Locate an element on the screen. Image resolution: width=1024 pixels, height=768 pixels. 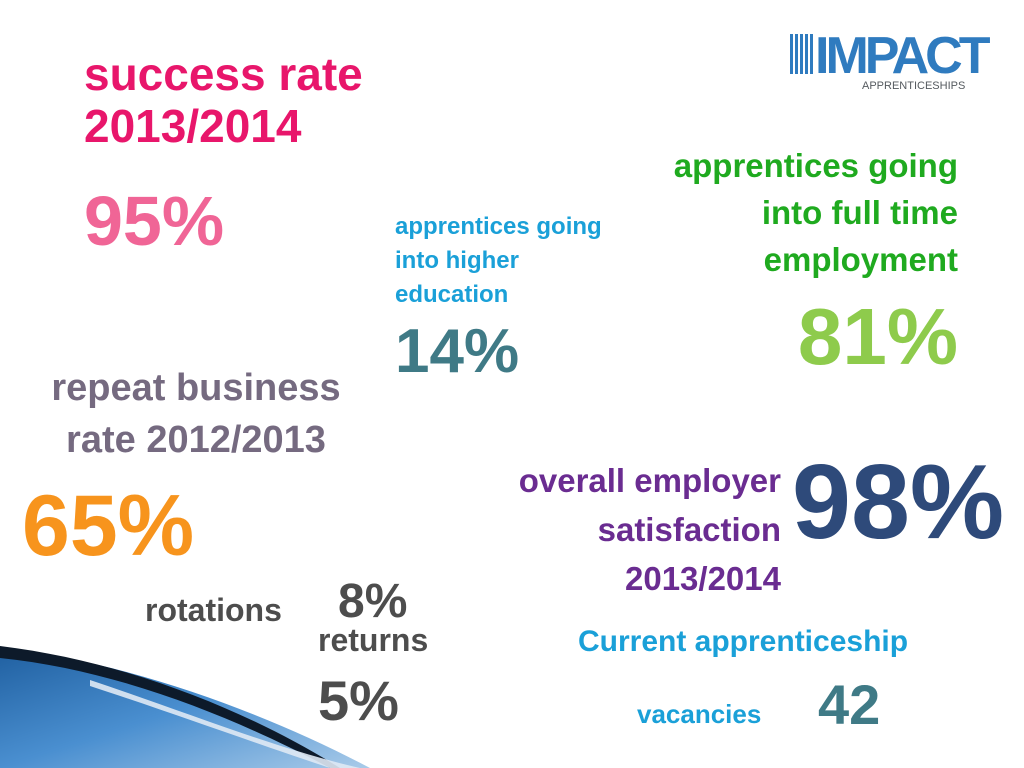
higher-education-label-line2: into higher is located at coordinates (457, 260).